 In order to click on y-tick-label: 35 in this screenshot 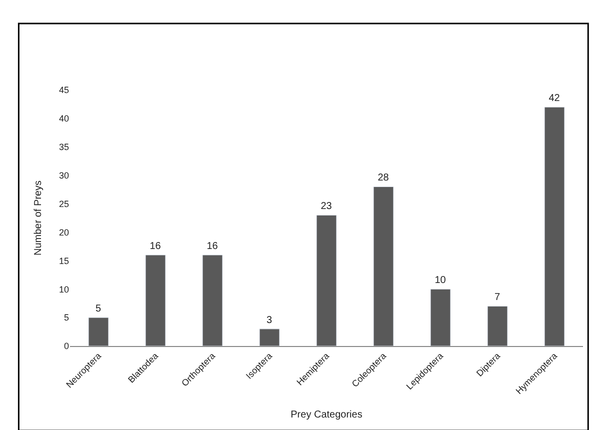, I will do `click(63, 147)`.